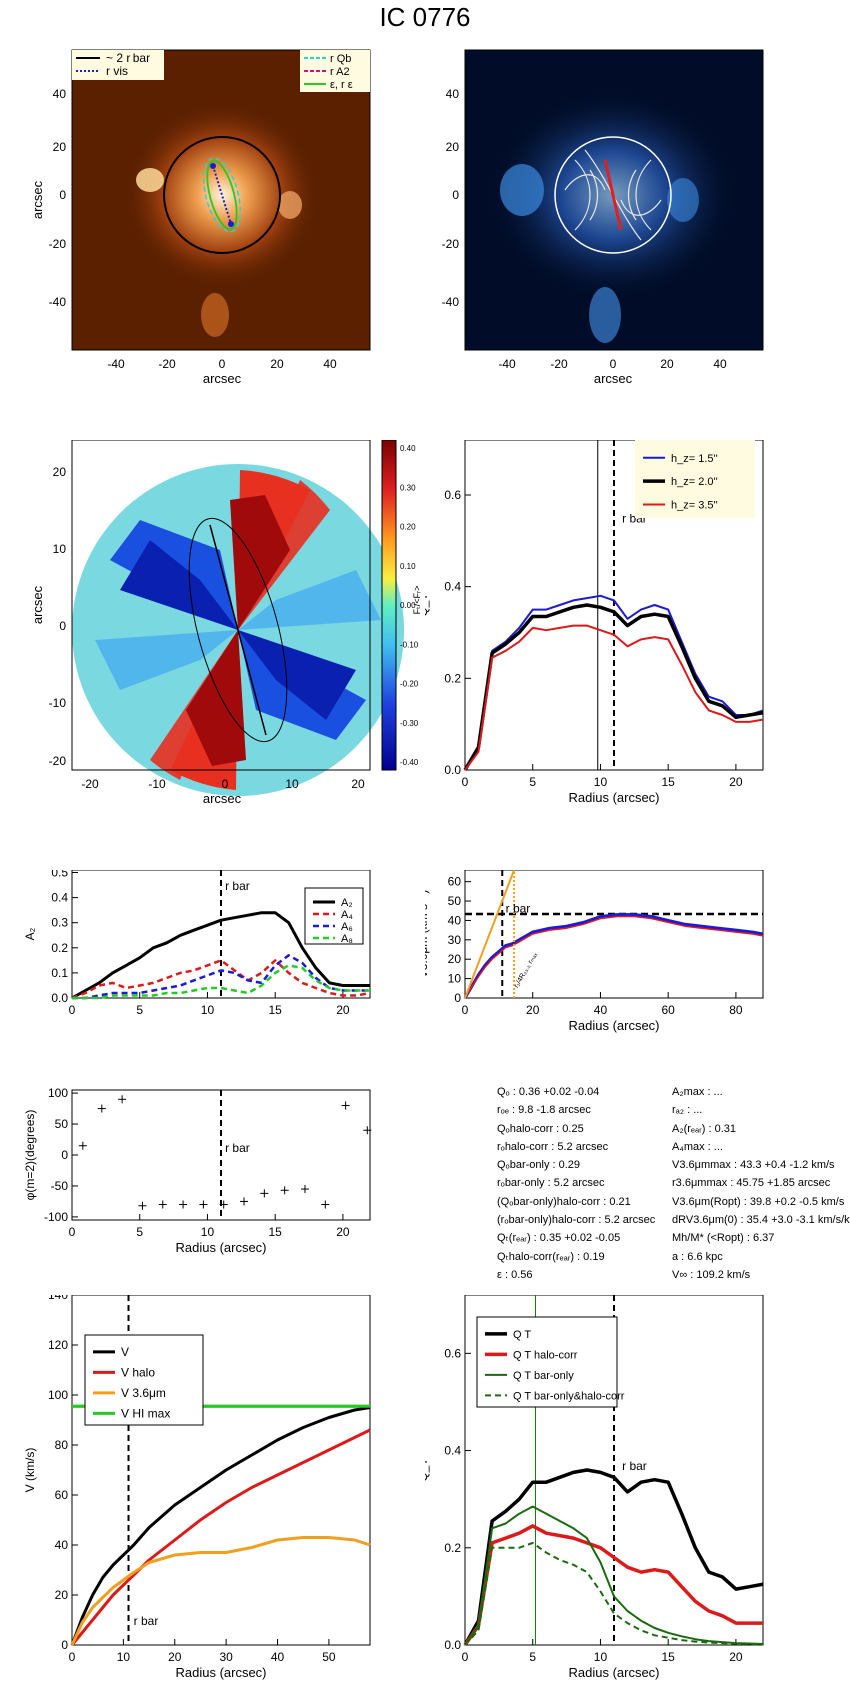 The width and height of the screenshot is (850, 1700). What do you see at coordinates (56, 1217) in the screenshot?
I see `y-tick-label: -100` at bounding box center [56, 1217].